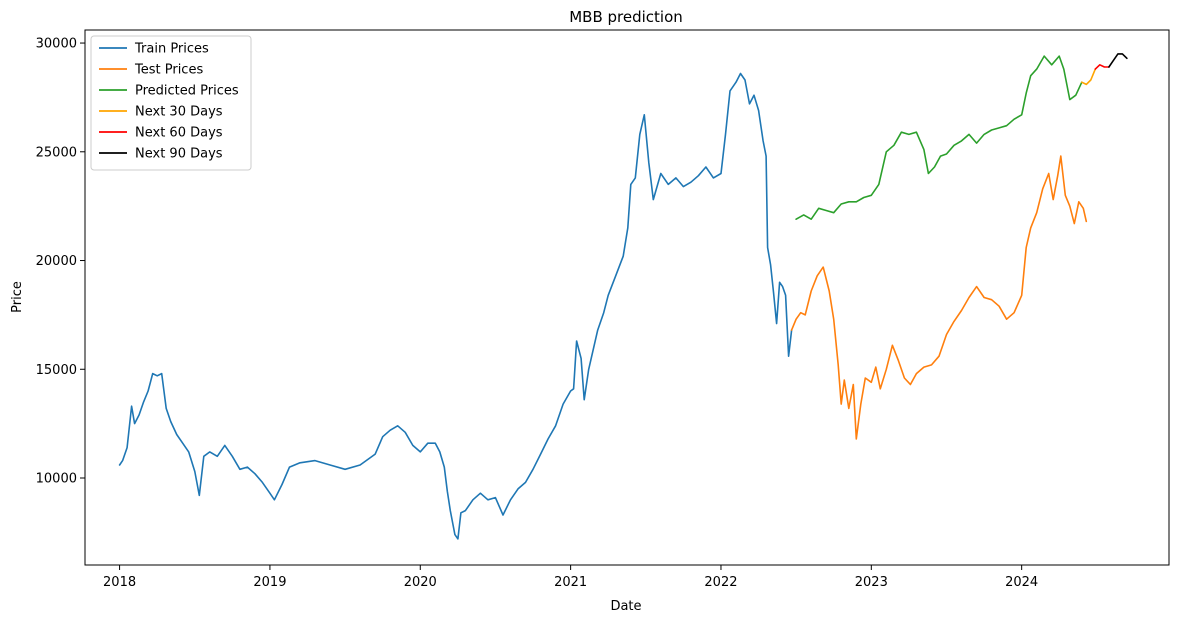  I want to click on legend-box, so click(171, 103).